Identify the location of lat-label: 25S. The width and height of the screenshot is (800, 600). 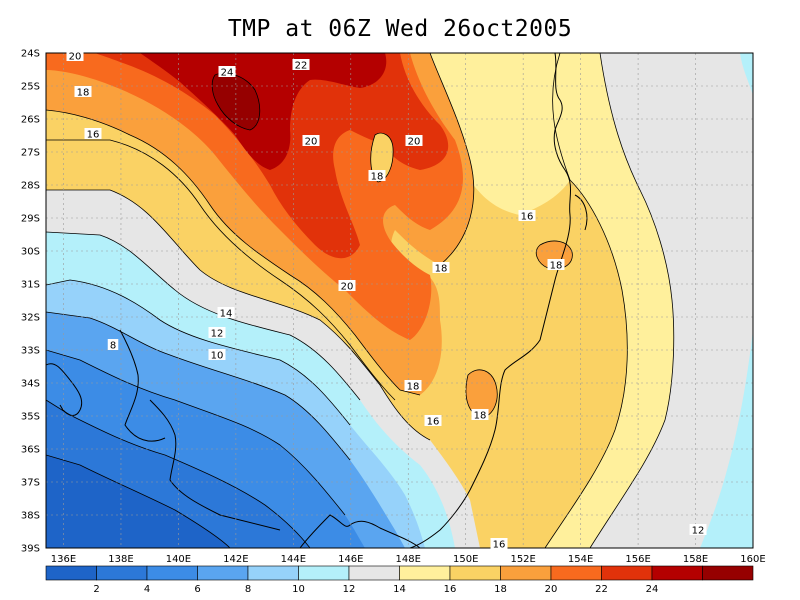
(30, 87).